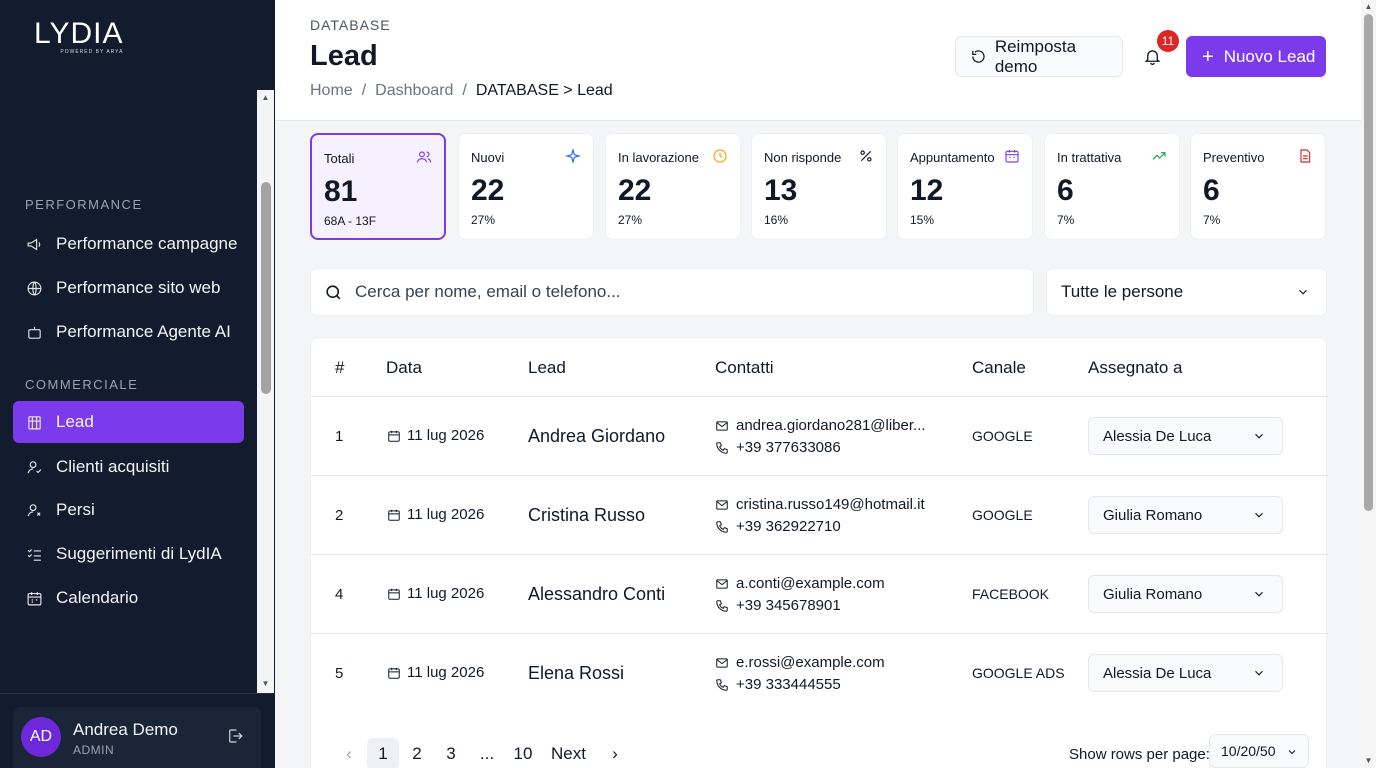  What do you see at coordinates (547, 367) in the screenshot?
I see `column-header-lead: Lead` at bounding box center [547, 367].